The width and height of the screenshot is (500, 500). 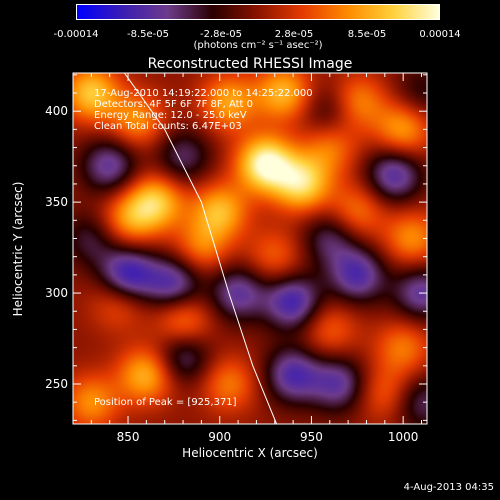 I want to click on x-tick-label: 1000, so click(x=403, y=437).